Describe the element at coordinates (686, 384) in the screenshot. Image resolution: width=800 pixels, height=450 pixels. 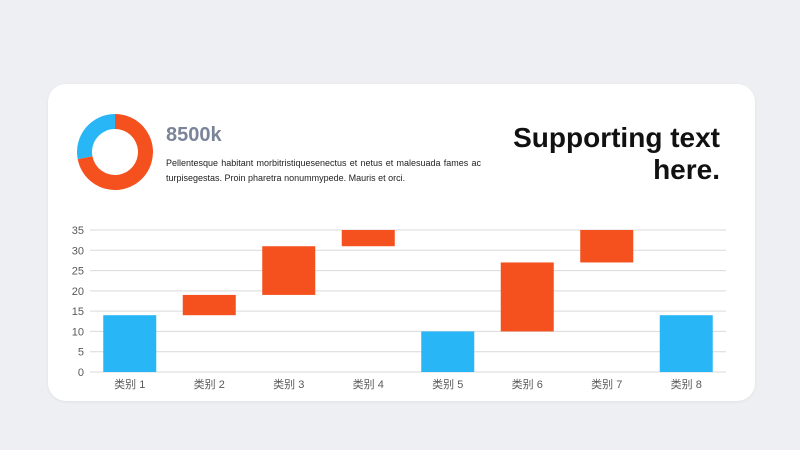
I see `x-tick-label: 类别 8` at that location.